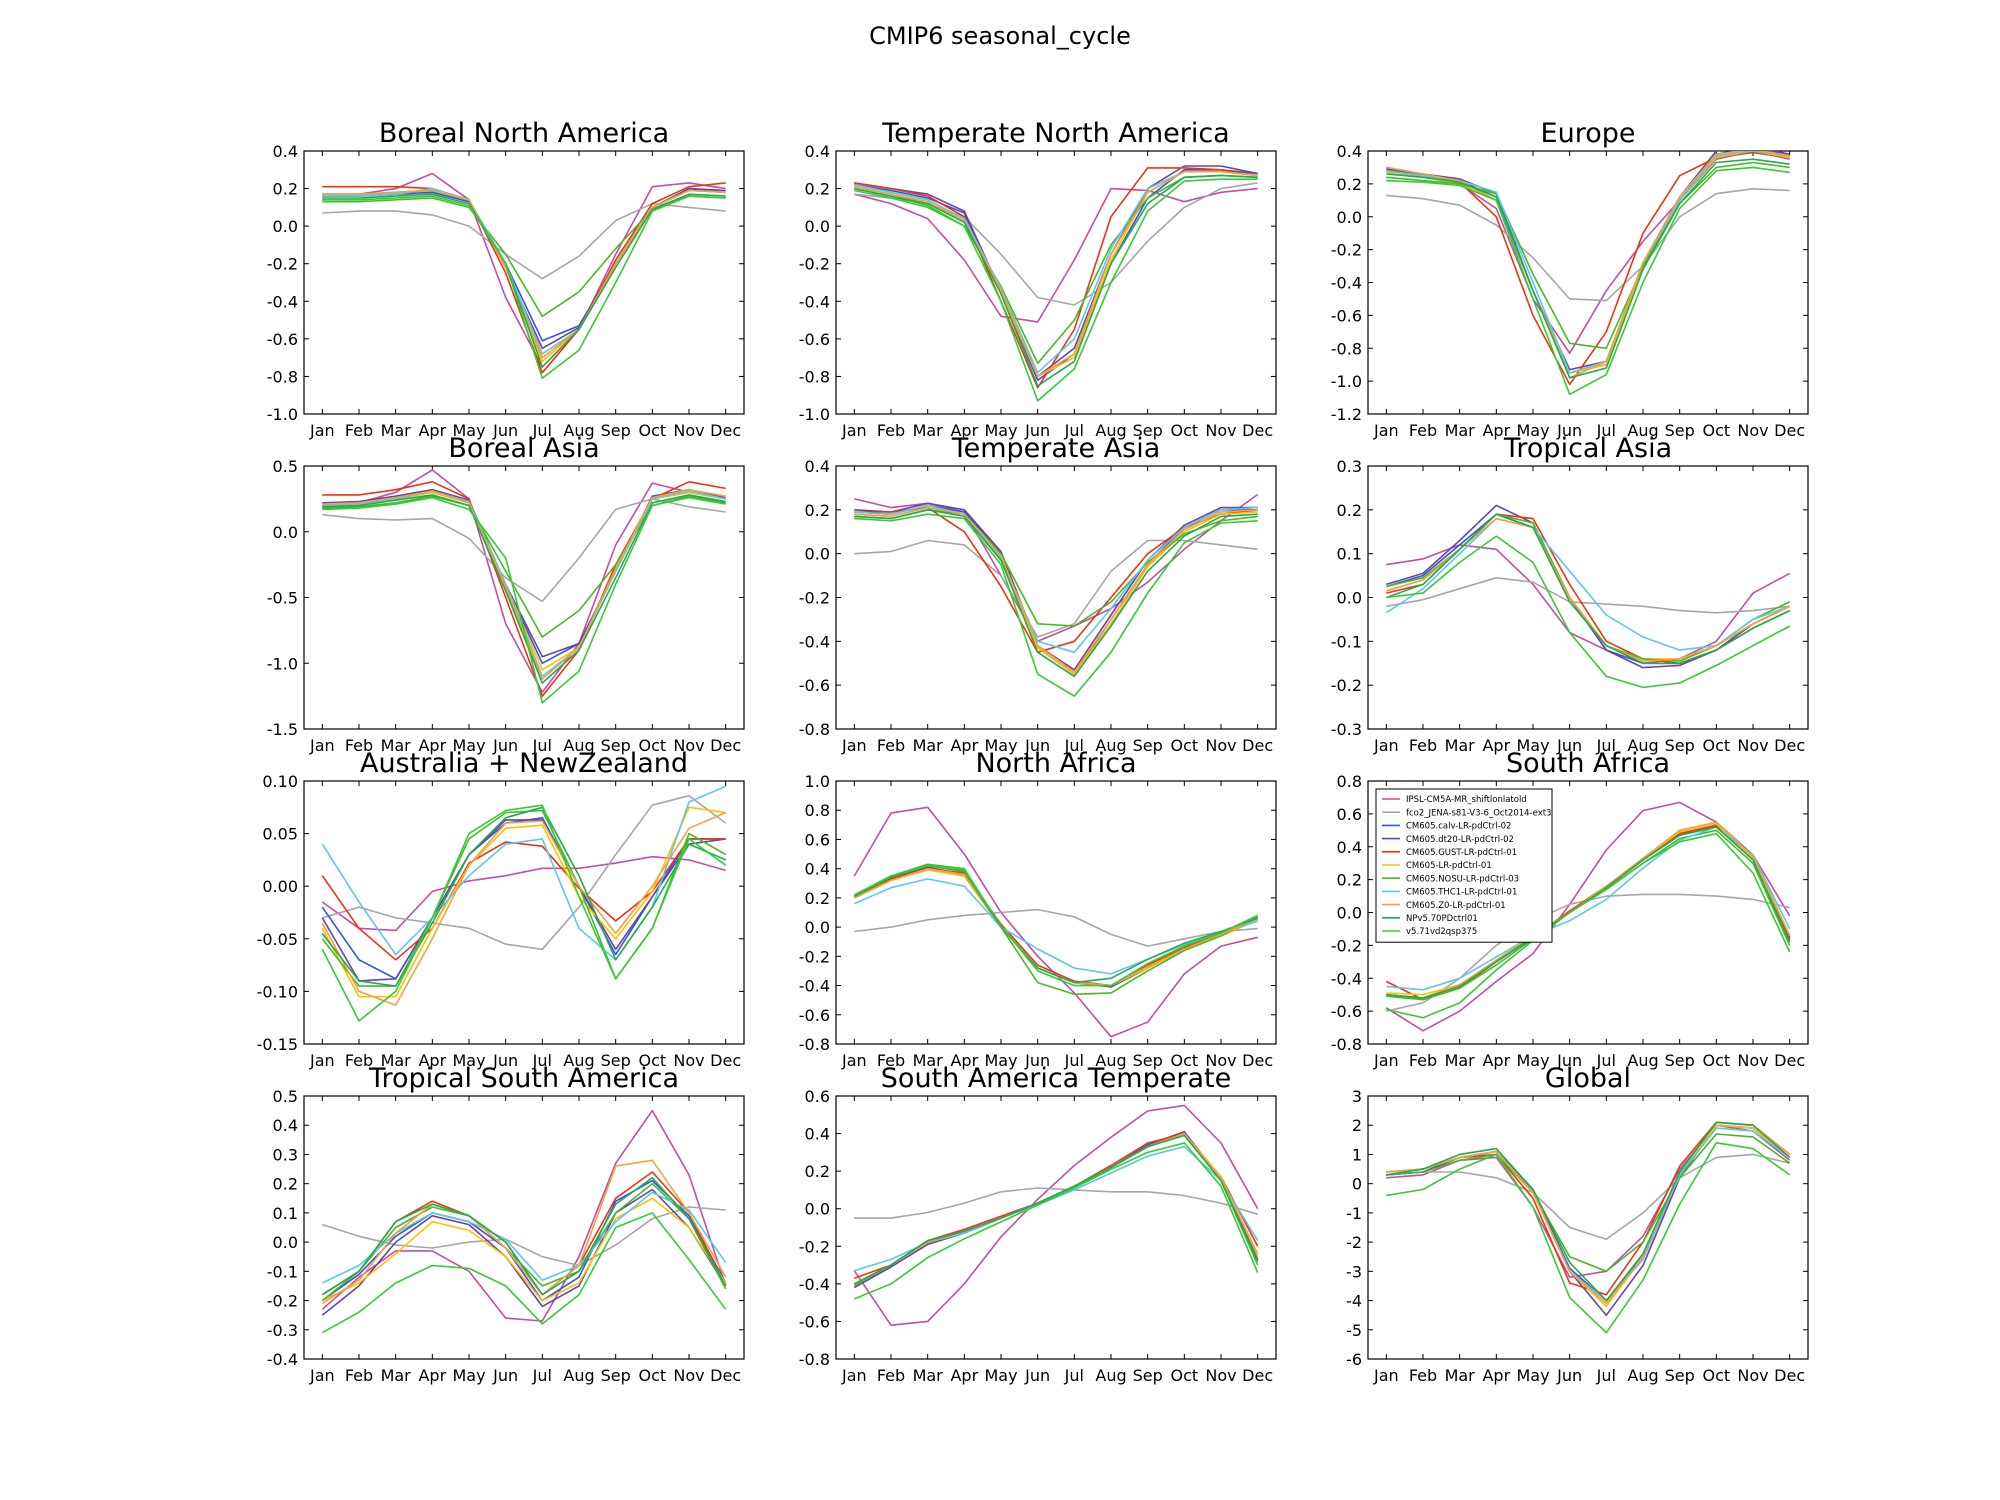 Image resolution: width=2000 pixels, height=1500 pixels. I want to click on y-tick-label: -0.1, so click(282, 1271).